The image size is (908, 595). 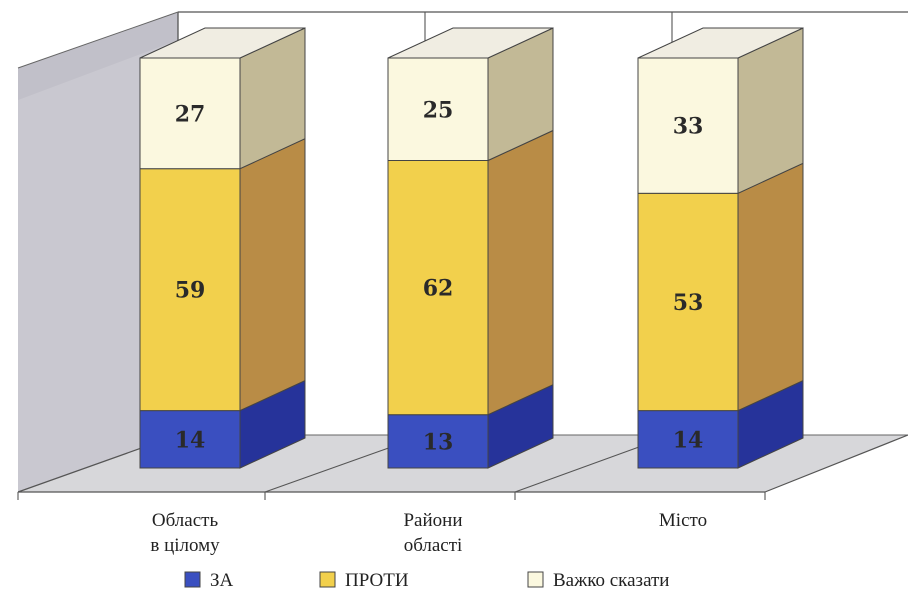 What do you see at coordinates (438, 289) in the screenshot?
I see `value-label-2-cat-2: 62` at bounding box center [438, 289].